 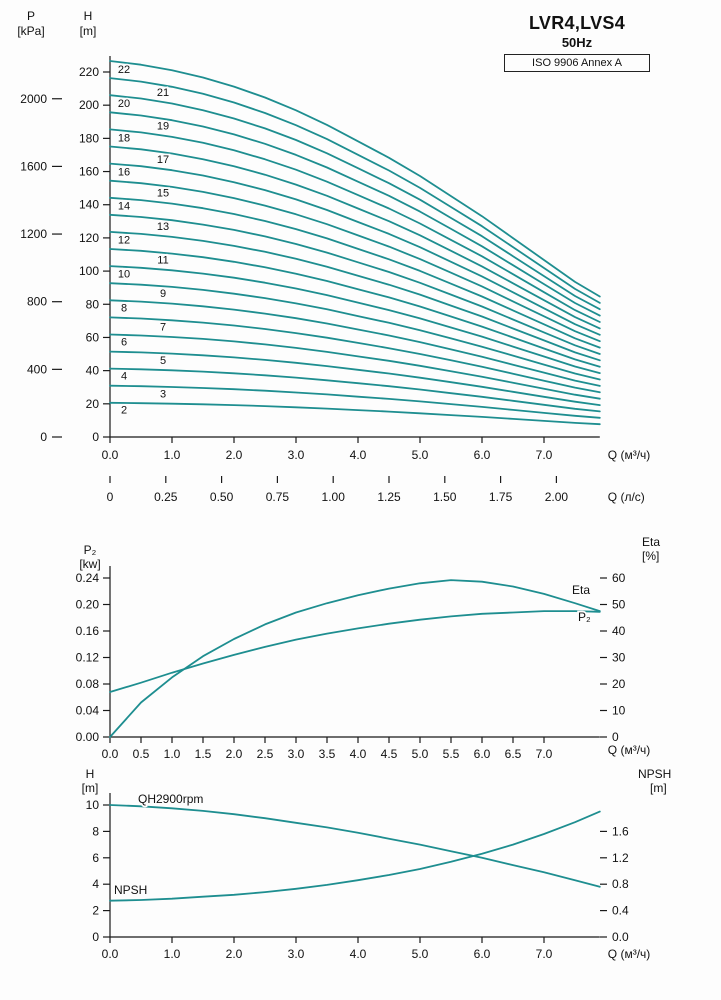 What do you see at coordinates (163, 160) in the screenshot?
I see `stage-label-17: 17` at bounding box center [163, 160].